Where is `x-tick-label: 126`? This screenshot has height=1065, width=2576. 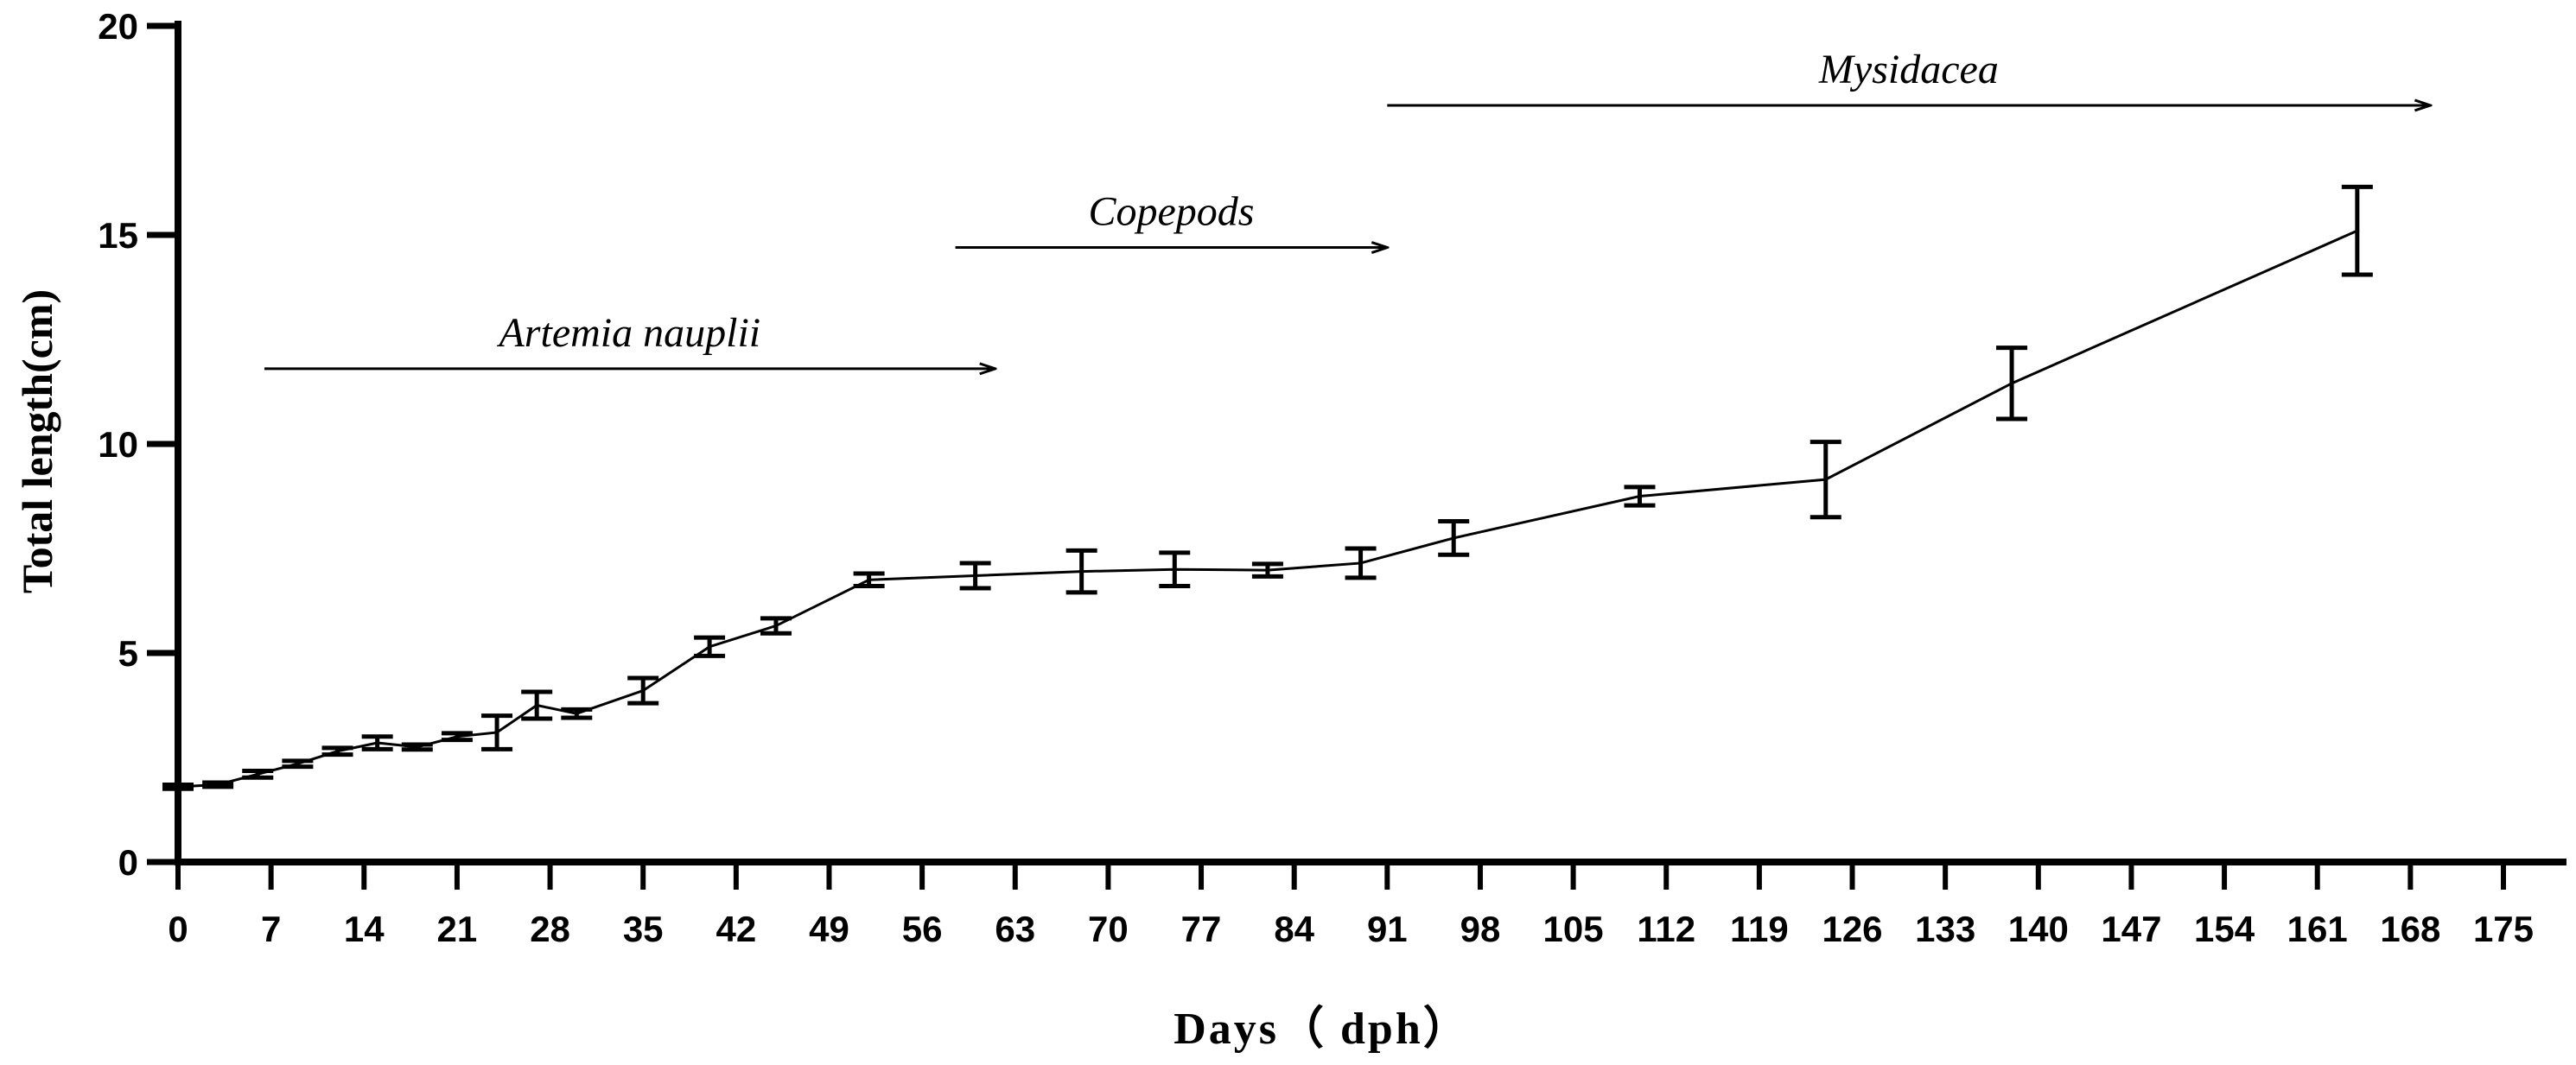
x-tick-label: 126 is located at coordinates (1852, 929).